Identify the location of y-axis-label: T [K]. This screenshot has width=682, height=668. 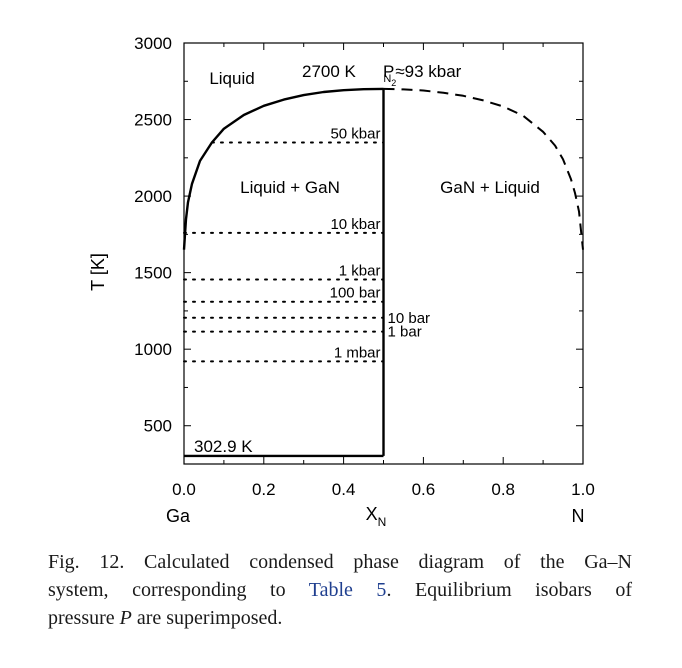
(98, 272).